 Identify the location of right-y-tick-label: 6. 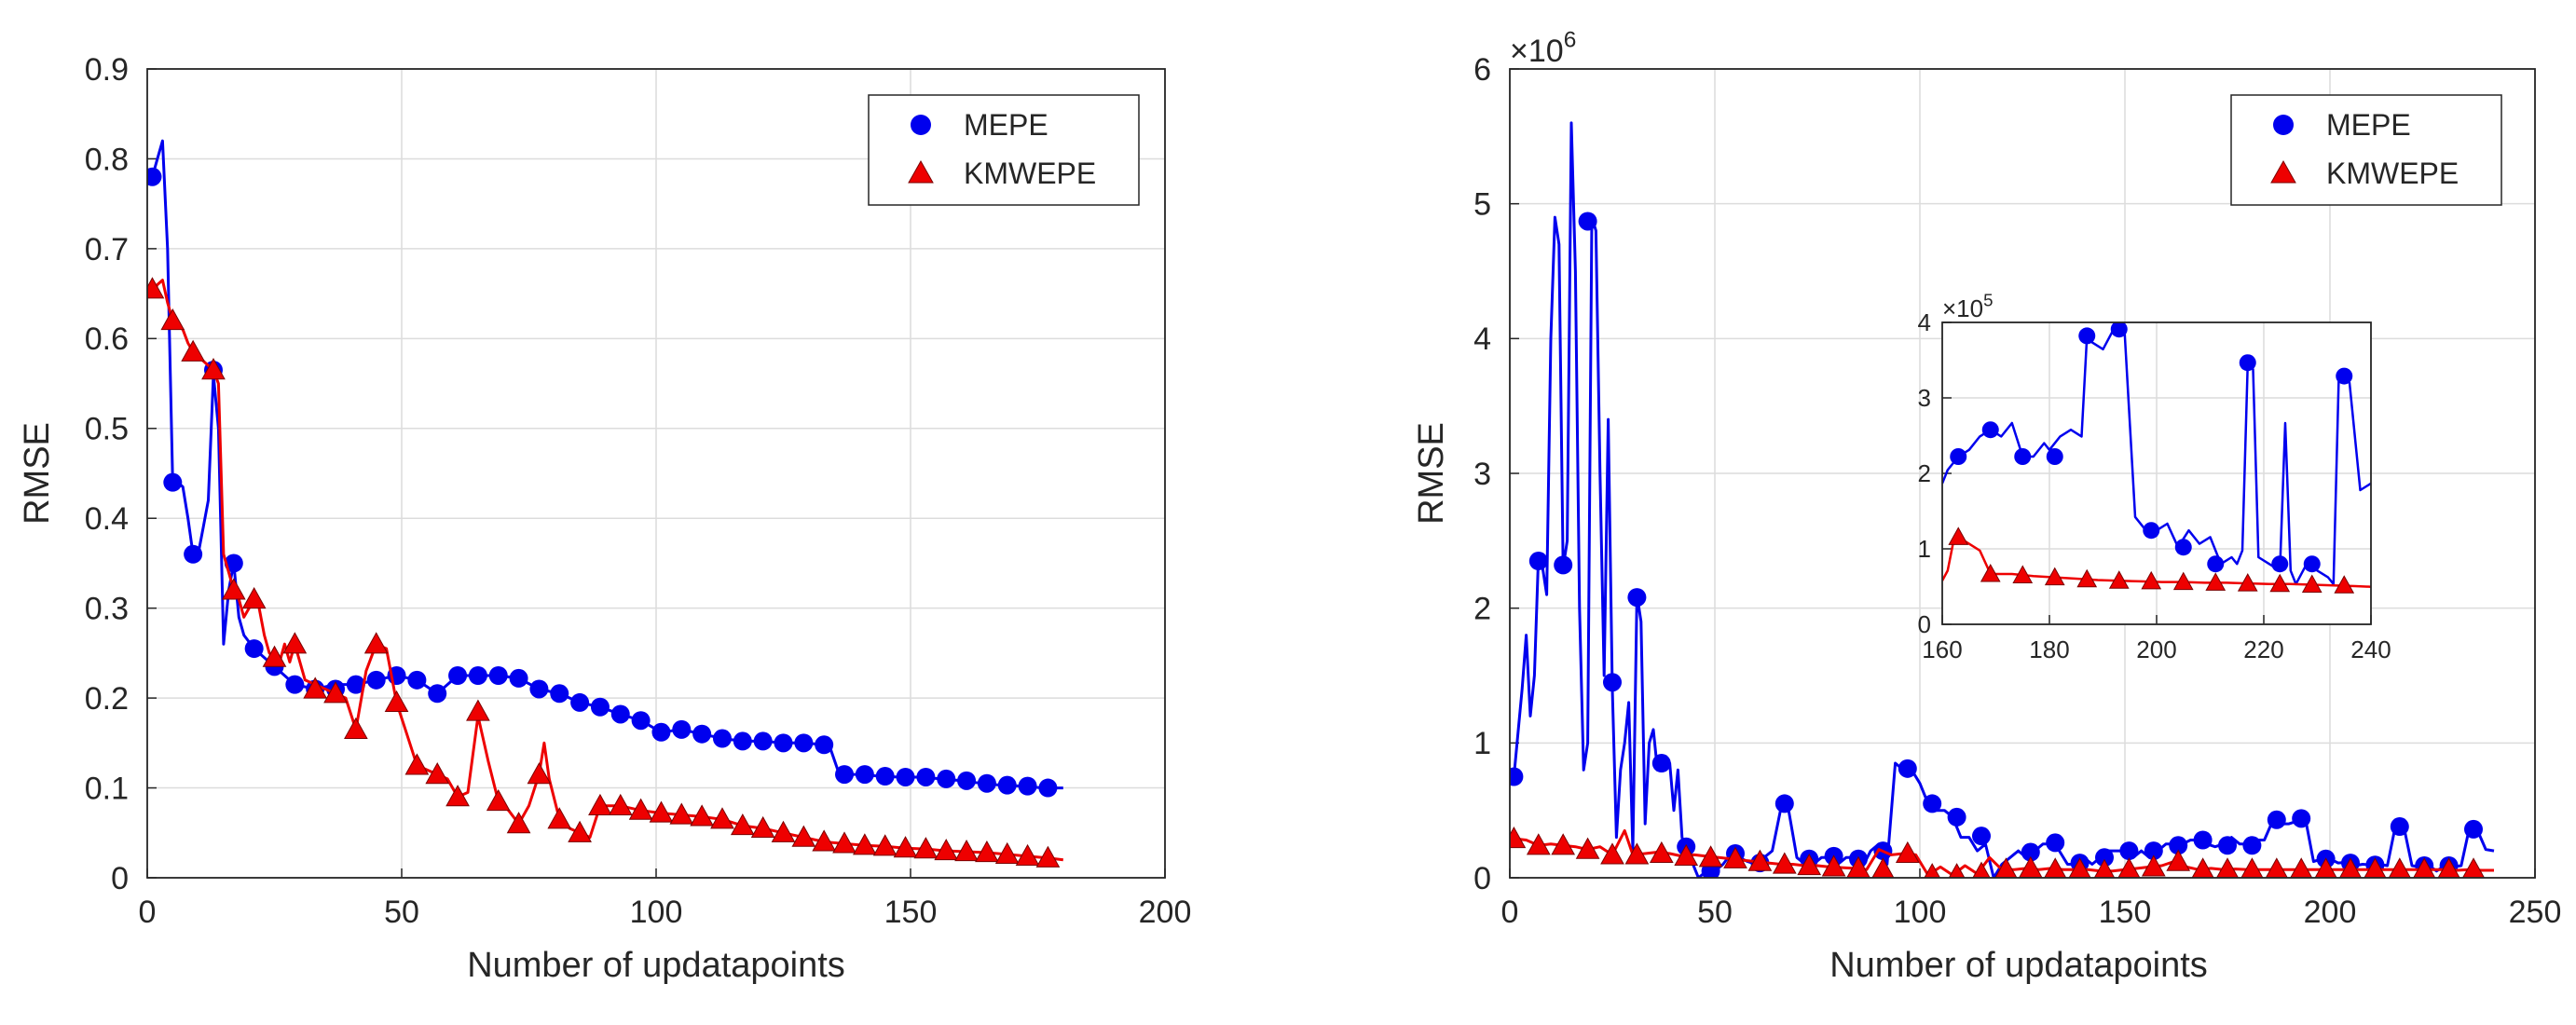
(1482, 70).